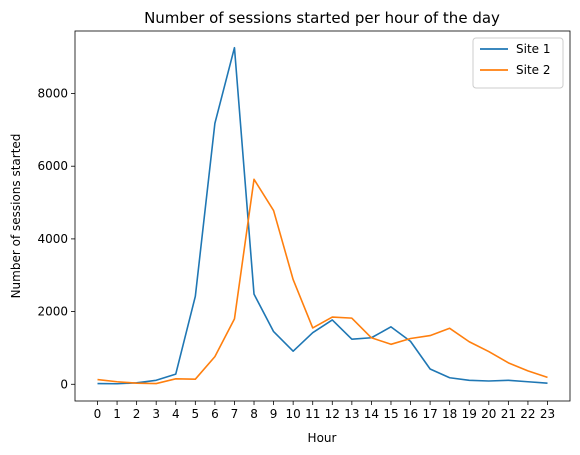 This screenshot has height=455, width=580. I want to click on x-tick-label: 10, so click(293, 414).